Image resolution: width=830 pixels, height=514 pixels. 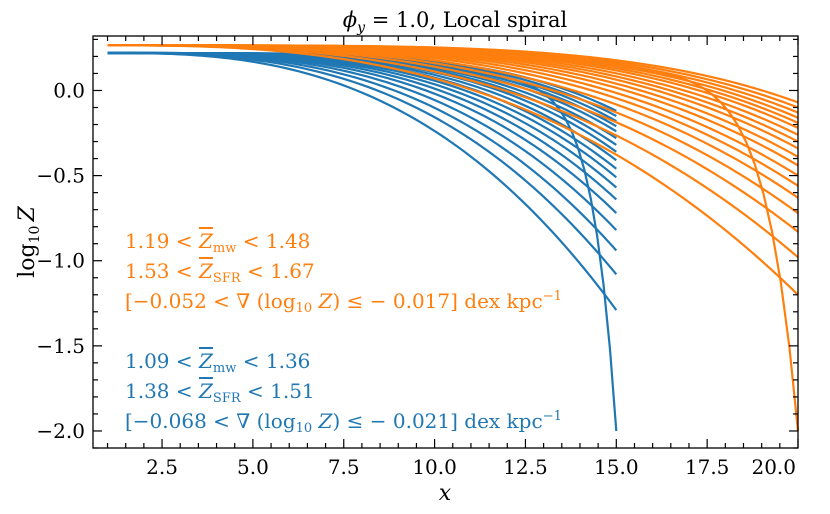 What do you see at coordinates (616, 467) in the screenshot?
I see `x-tick-label: 15.0` at bounding box center [616, 467].